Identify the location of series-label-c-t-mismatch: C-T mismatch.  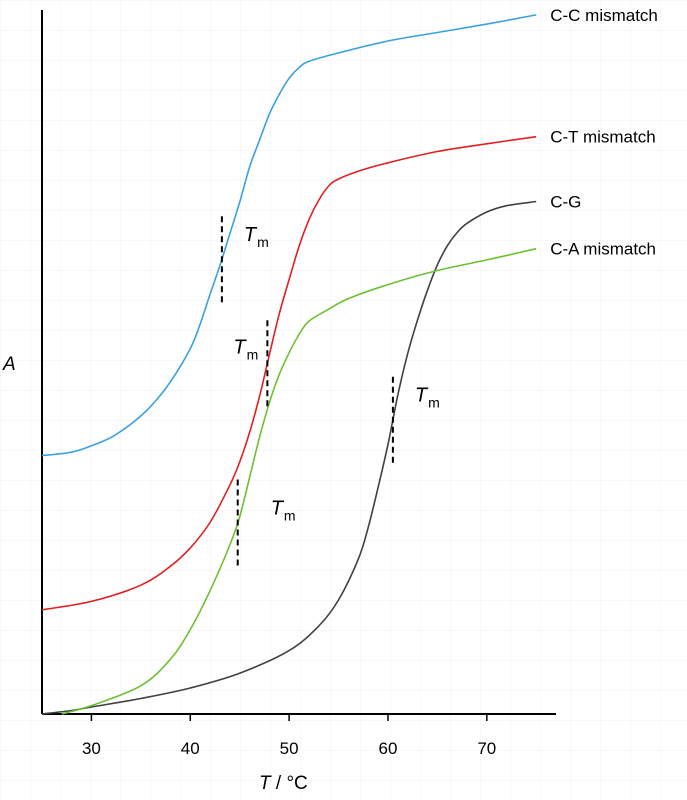
(602, 137).